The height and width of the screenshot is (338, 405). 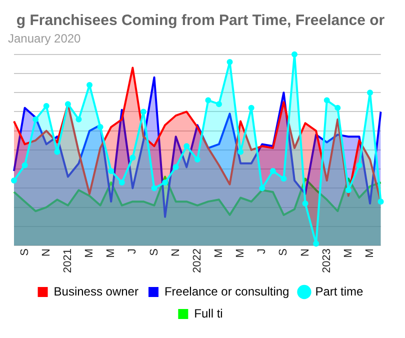 What do you see at coordinates (339, 291) in the screenshot?
I see `legend-label: Part time` at bounding box center [339, 291].